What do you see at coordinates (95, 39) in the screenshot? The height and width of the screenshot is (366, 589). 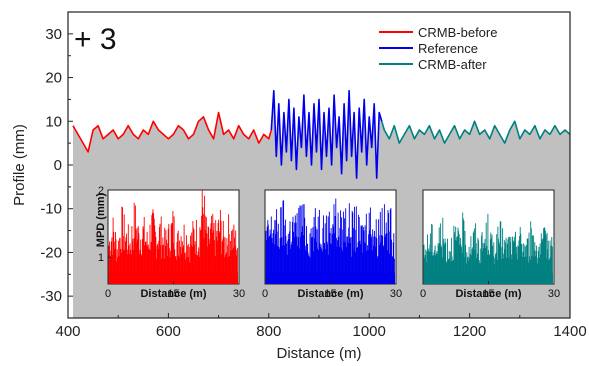 I see `panel-label: + 3` at bounding box center [95, 39].